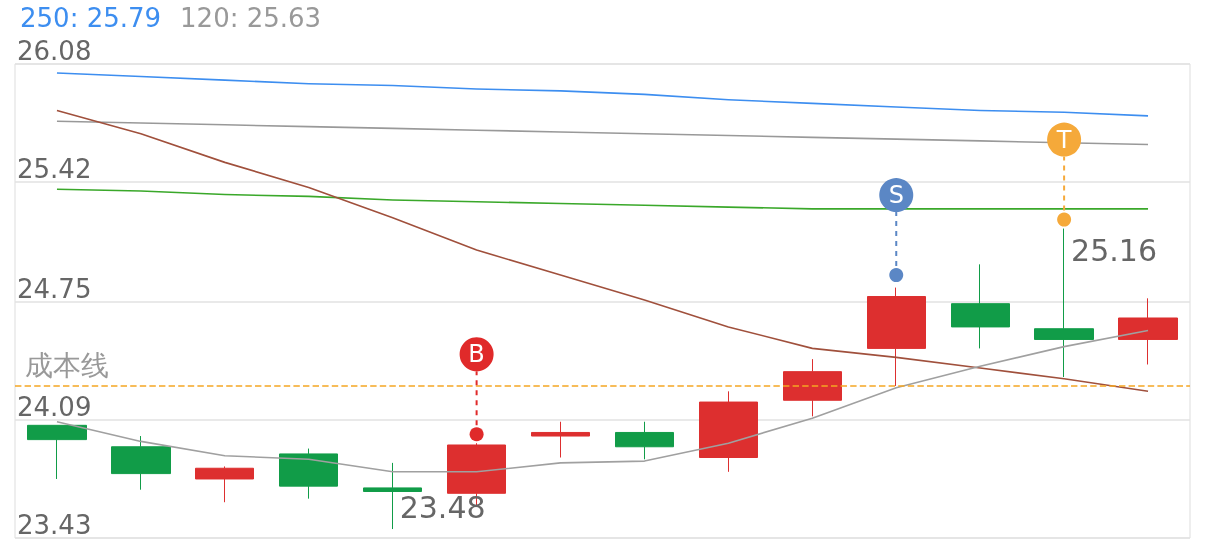  What do you see at coordinates (54, 51) in the screenshot?
I see `y-tick-label: 26.08` at bounding box center [54, 51].